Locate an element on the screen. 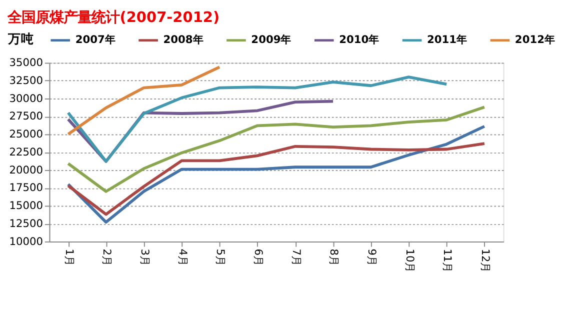 This screenshot has width=570, height=320. y-tick-label: 25000 is located at coordinates (26, 134).